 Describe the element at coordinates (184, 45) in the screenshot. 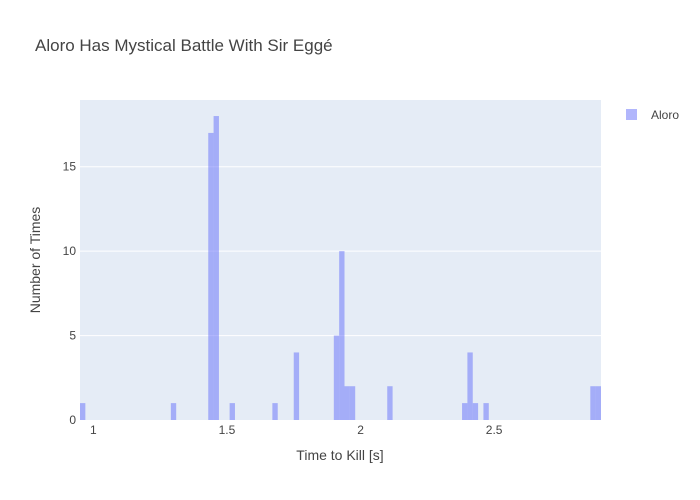

I see `chart-title: Aloro Has Mystical Battle With Sir Eggé` at that location.